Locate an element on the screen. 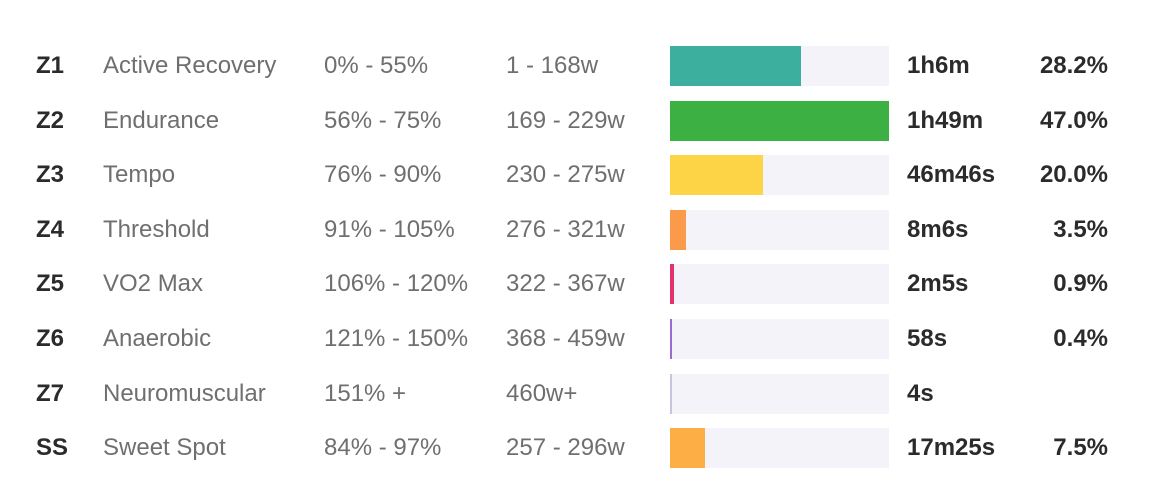  zone-name: Anaerobic is located at coordinates (157, 338).